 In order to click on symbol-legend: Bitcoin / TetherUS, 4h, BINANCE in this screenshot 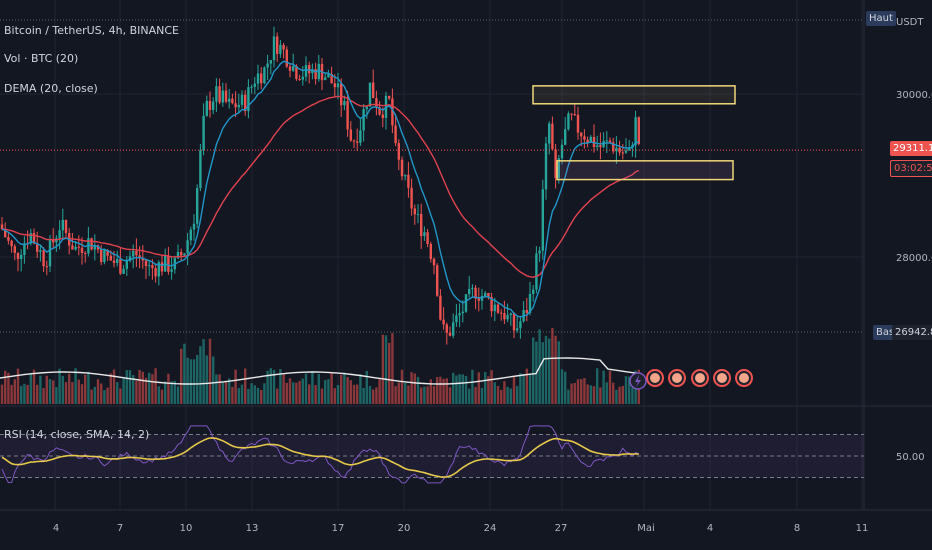, I will do `click(92, 30)`.